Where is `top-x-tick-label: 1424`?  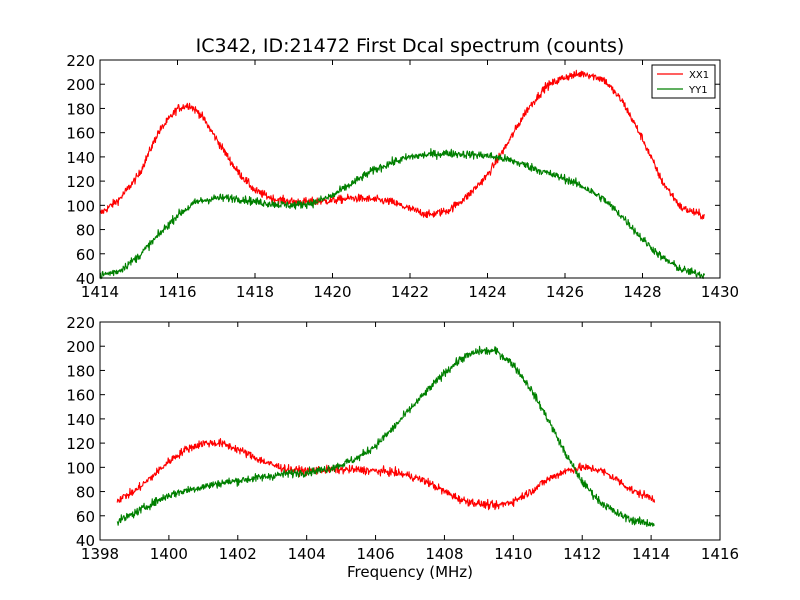 top-x-tick-label: 1424 is located at coordinates (487, 292).